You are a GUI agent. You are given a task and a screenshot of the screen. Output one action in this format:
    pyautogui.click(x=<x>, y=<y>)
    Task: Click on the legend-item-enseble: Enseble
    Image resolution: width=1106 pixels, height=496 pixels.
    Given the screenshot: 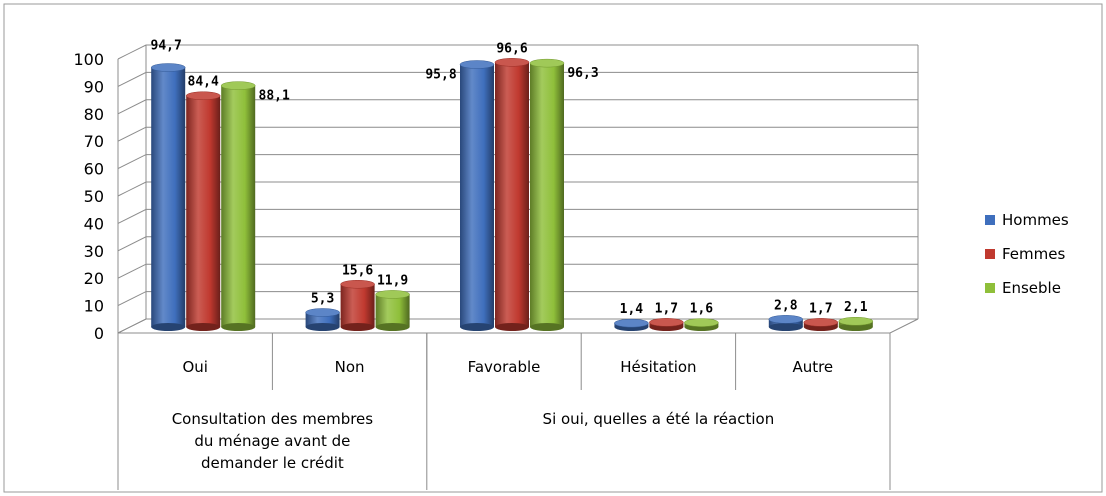 What is the action you would take?
    pyautogui.click(x=1023, y=288)
    